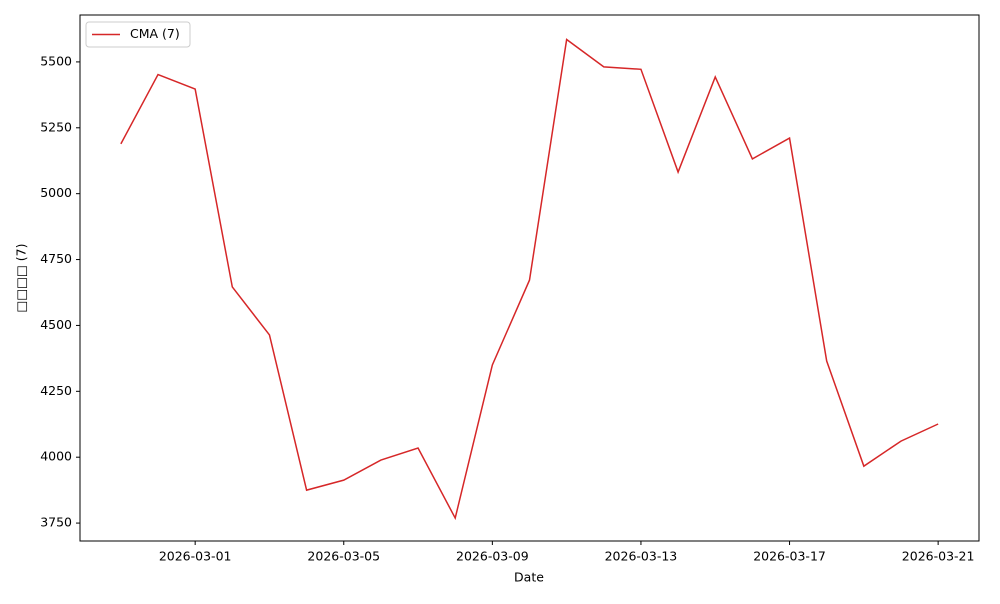 This screenshot has height=604, width=1000. What do you see at coordinates (56, 390) in the screenshot?
I see `y-tick-label: 4250` at bounding box center [56, 390].